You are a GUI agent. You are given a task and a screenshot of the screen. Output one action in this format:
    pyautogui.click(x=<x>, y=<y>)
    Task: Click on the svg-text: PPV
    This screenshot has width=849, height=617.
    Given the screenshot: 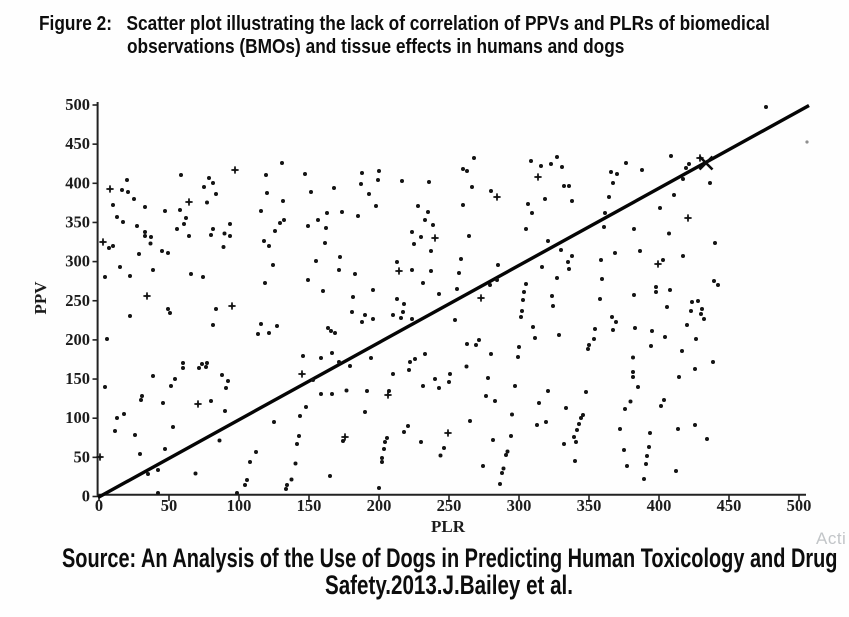 What is the action you would take?
    pyautogui.click(x=40, y=298)
    